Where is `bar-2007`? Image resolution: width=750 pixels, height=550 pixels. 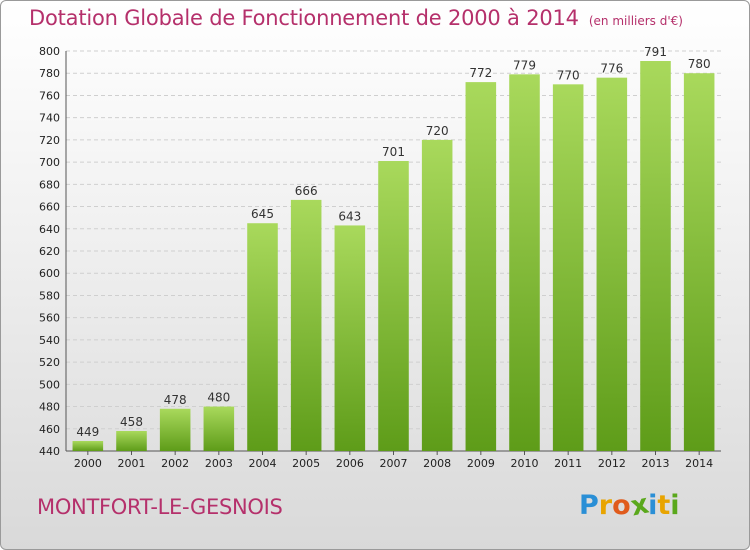
bar-2007 is located at coordinates (393, 306).